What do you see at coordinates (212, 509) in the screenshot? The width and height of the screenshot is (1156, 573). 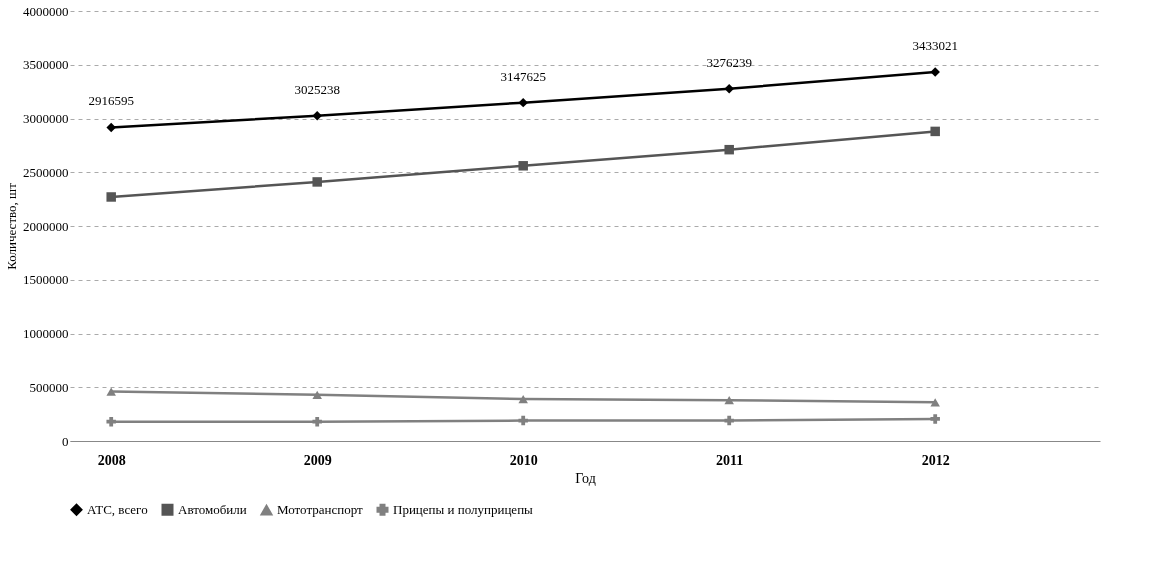 I see `legend-label: Автомобили` at bounding box center [212, 509].